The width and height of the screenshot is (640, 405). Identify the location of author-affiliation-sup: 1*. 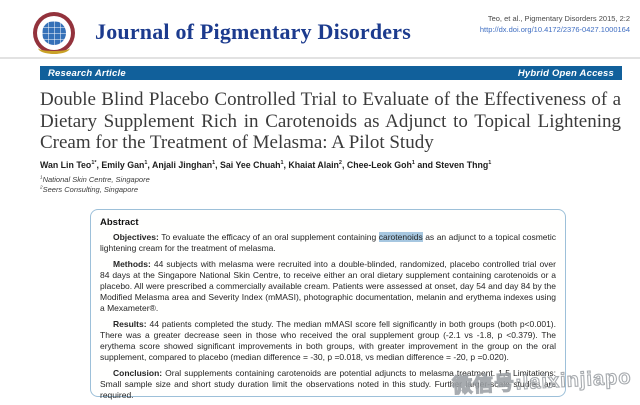
(94, 163).